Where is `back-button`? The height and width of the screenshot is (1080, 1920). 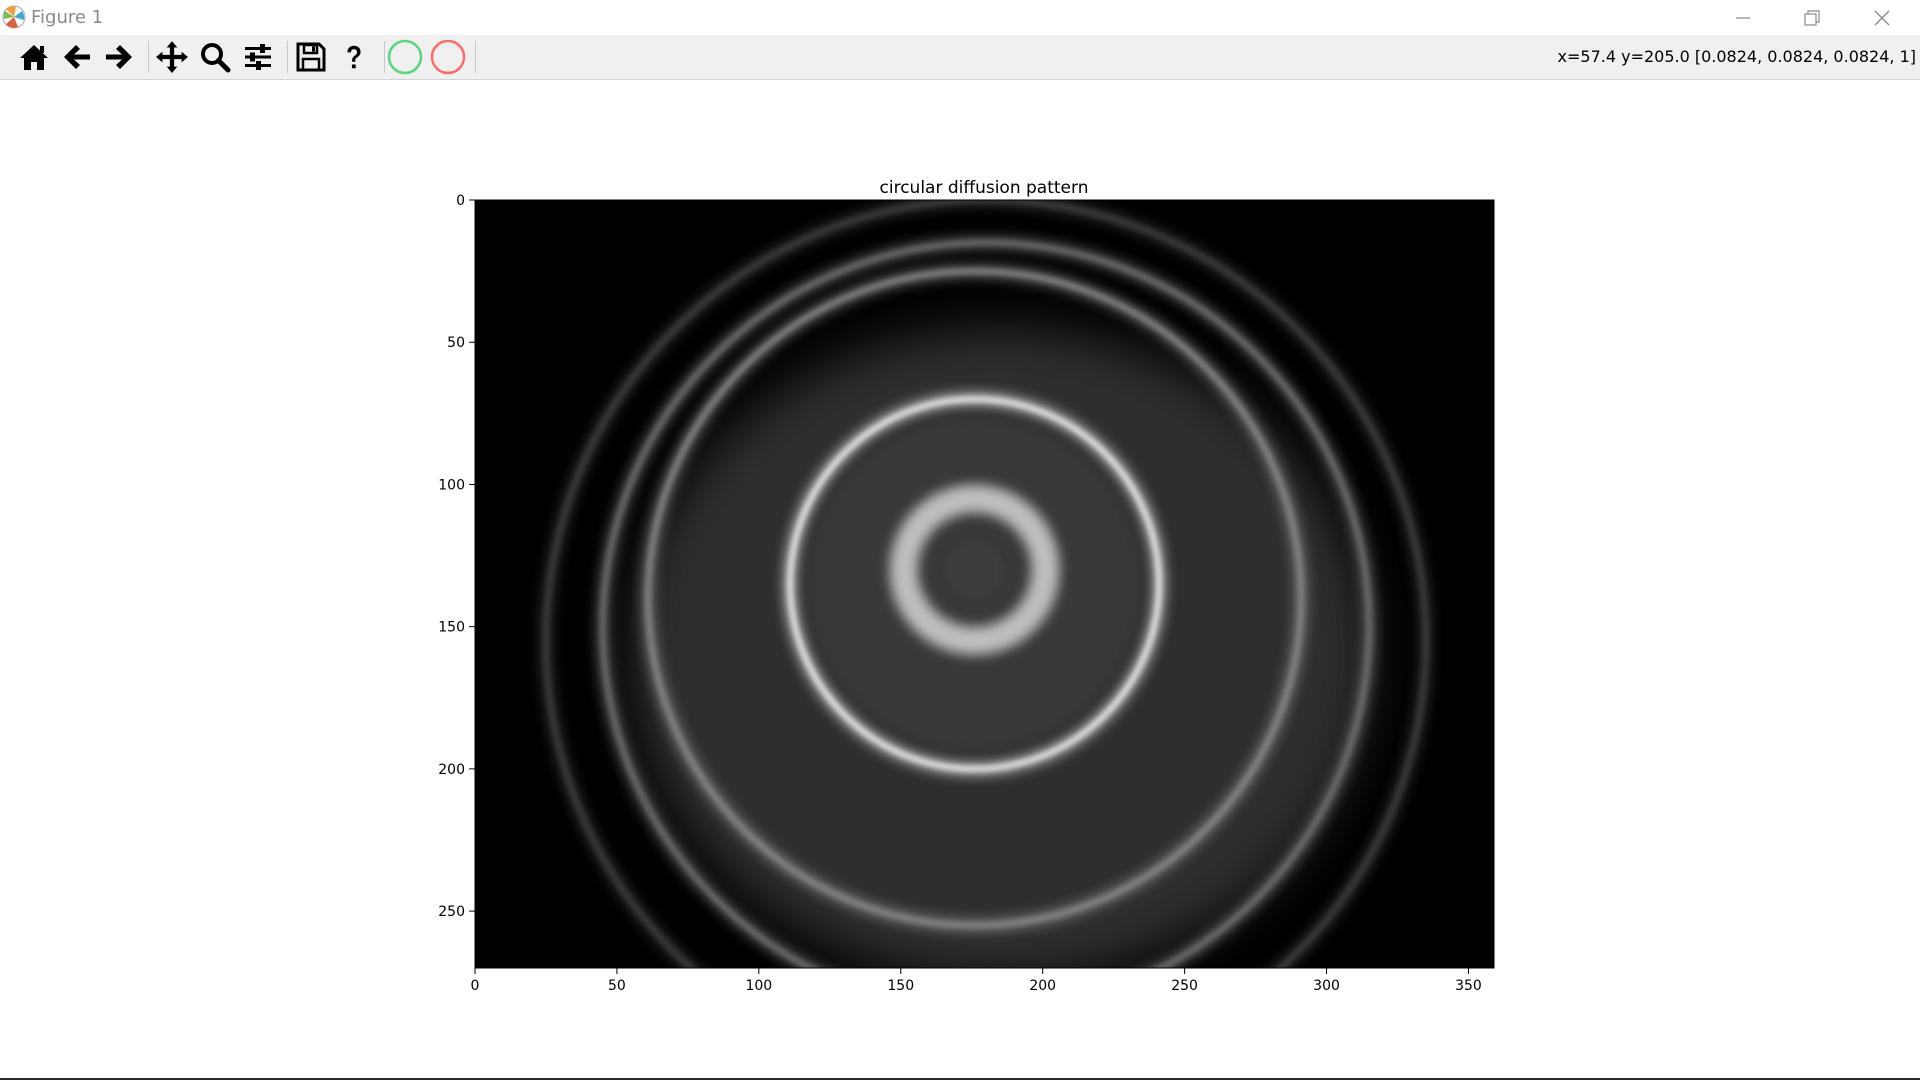 back-button is located at coordinates (77, 57).